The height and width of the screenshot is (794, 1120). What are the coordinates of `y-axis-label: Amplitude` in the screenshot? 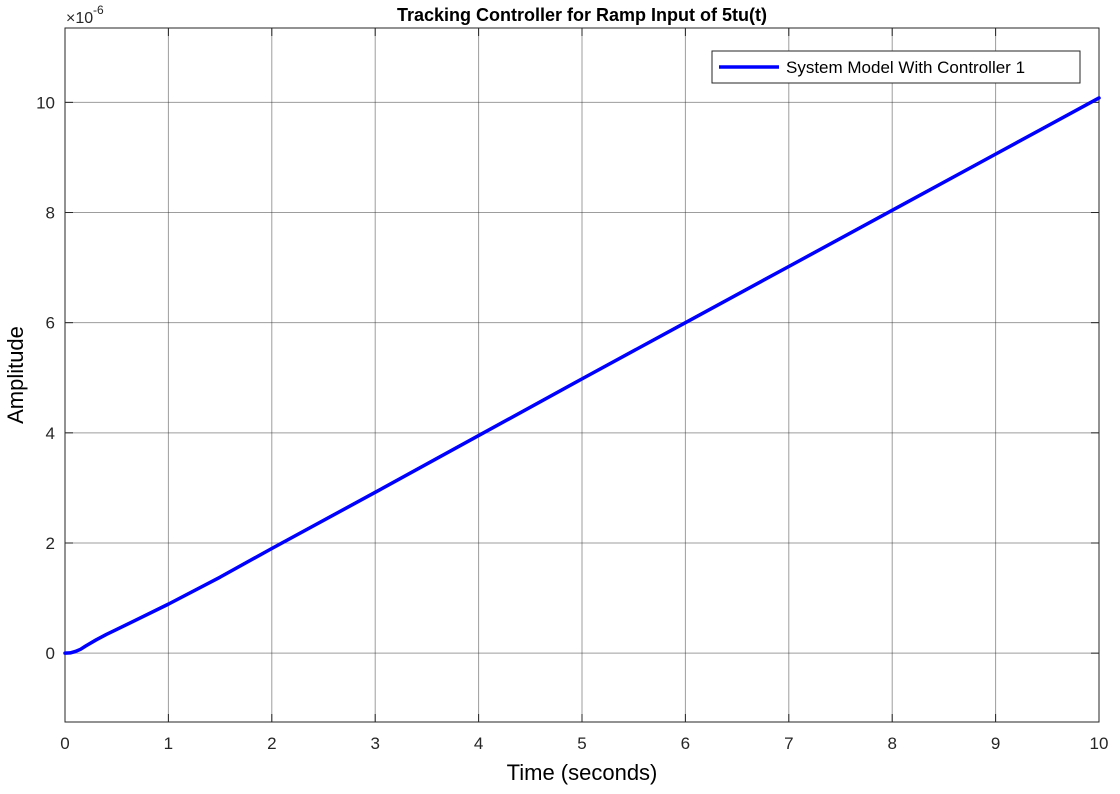 It's located at (15, 375).